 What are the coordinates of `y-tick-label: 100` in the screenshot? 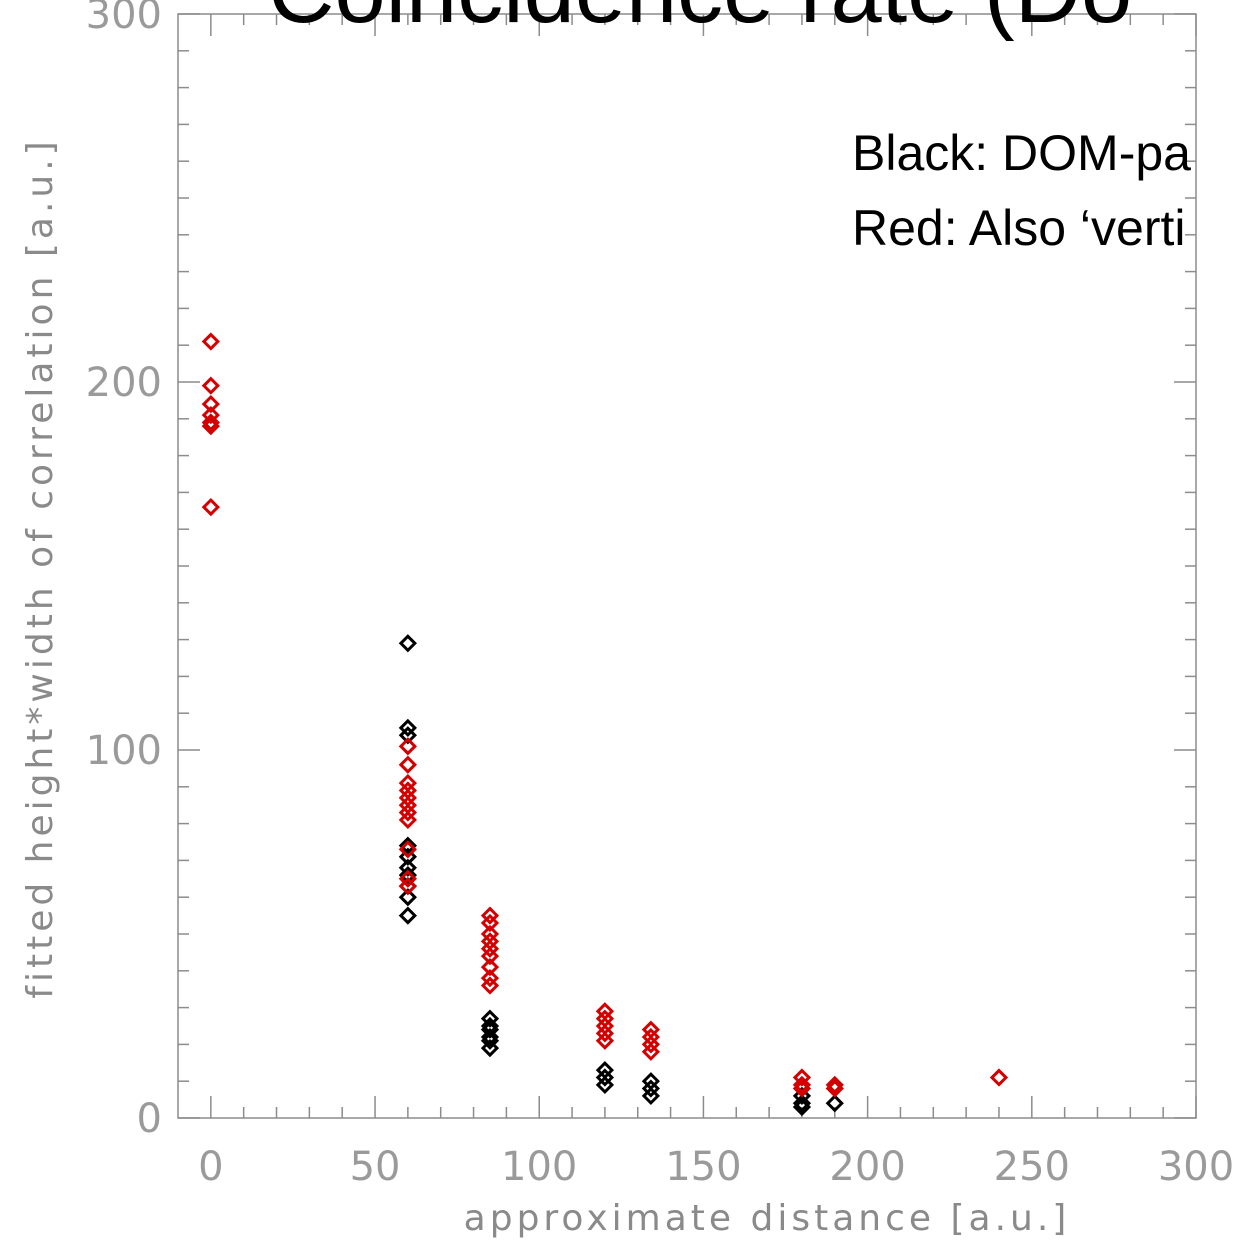 It's located at (124, 751).